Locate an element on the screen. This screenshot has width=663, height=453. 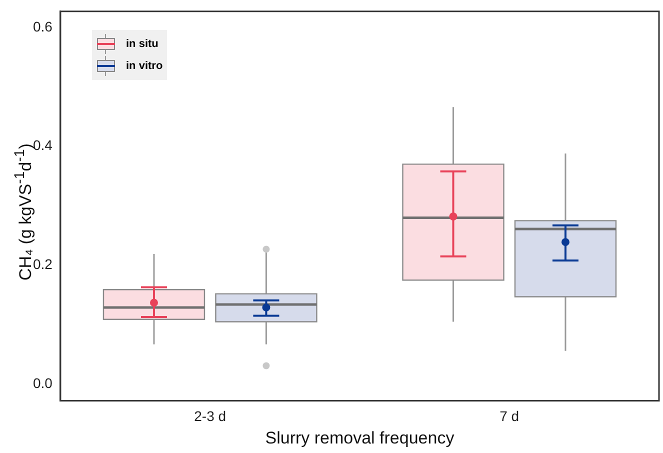
y-tick-label: 0.0 is located at coordinates (42, 383).